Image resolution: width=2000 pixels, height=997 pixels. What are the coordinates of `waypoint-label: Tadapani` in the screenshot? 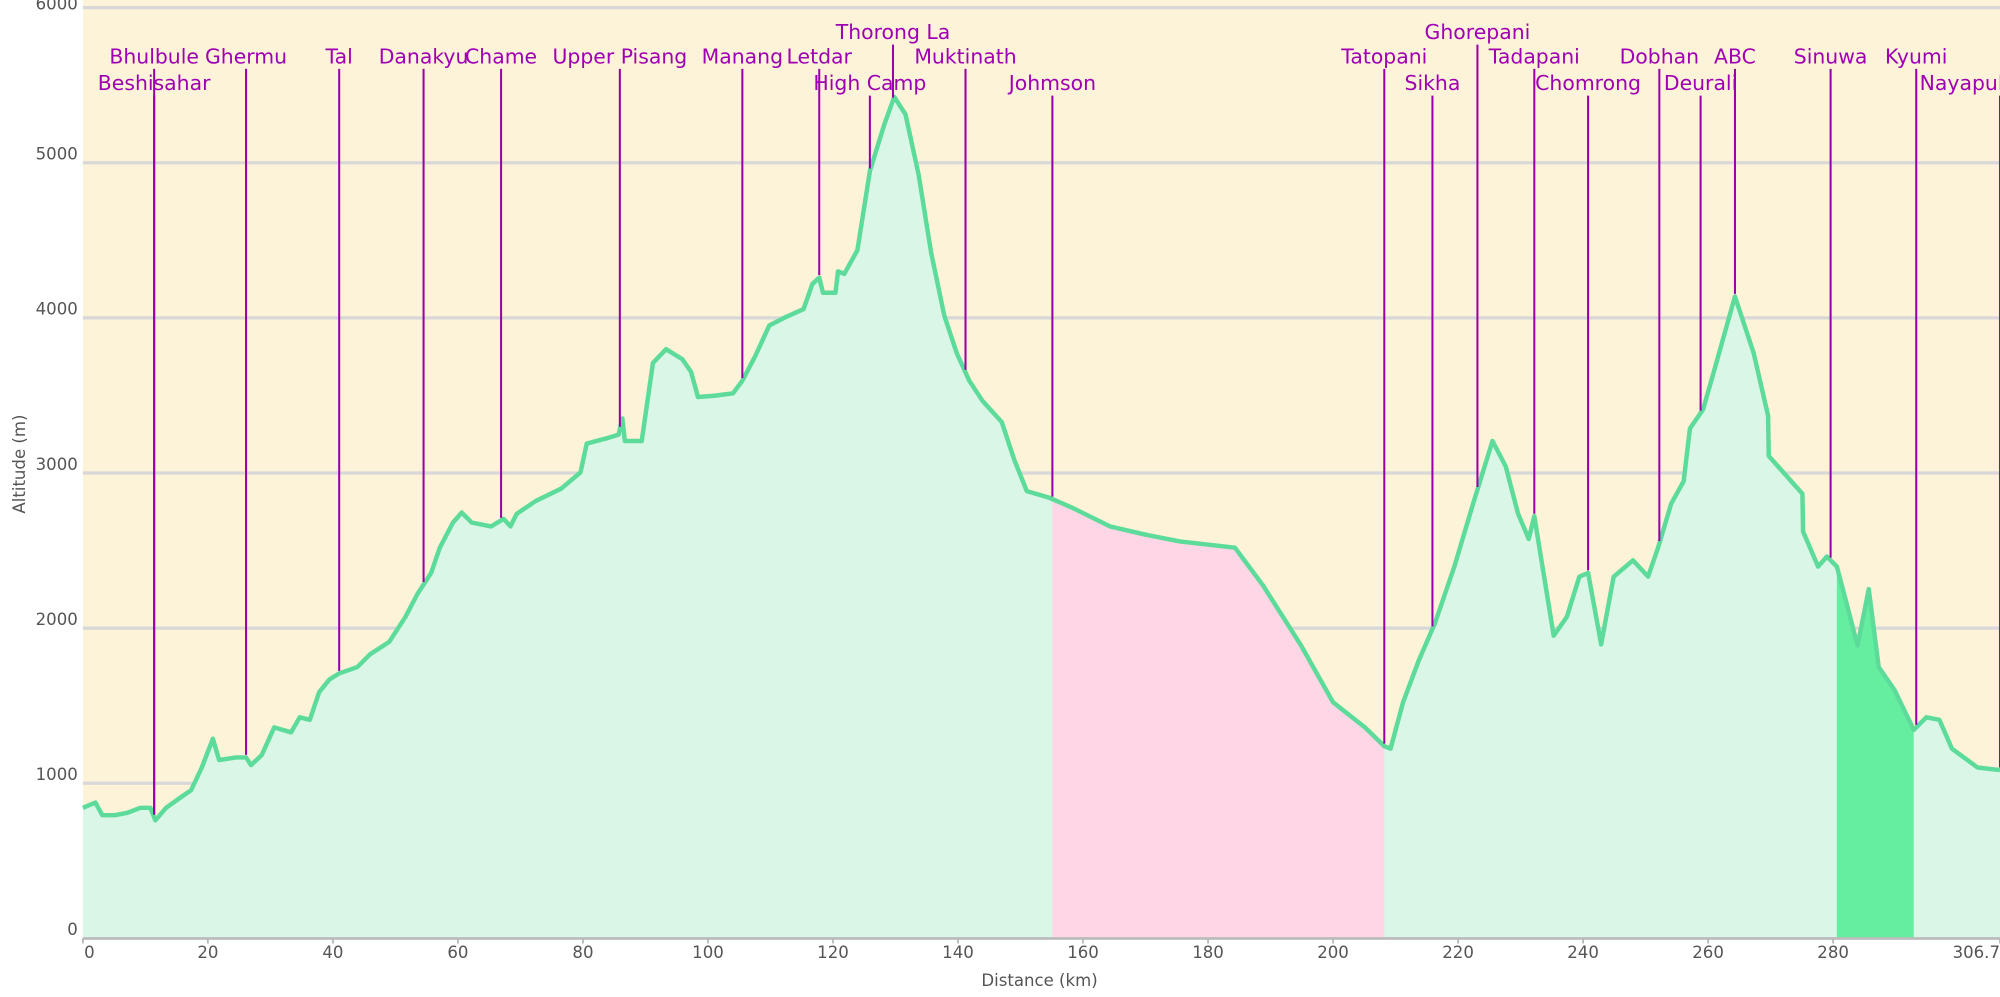 It's located at (1534, 56).